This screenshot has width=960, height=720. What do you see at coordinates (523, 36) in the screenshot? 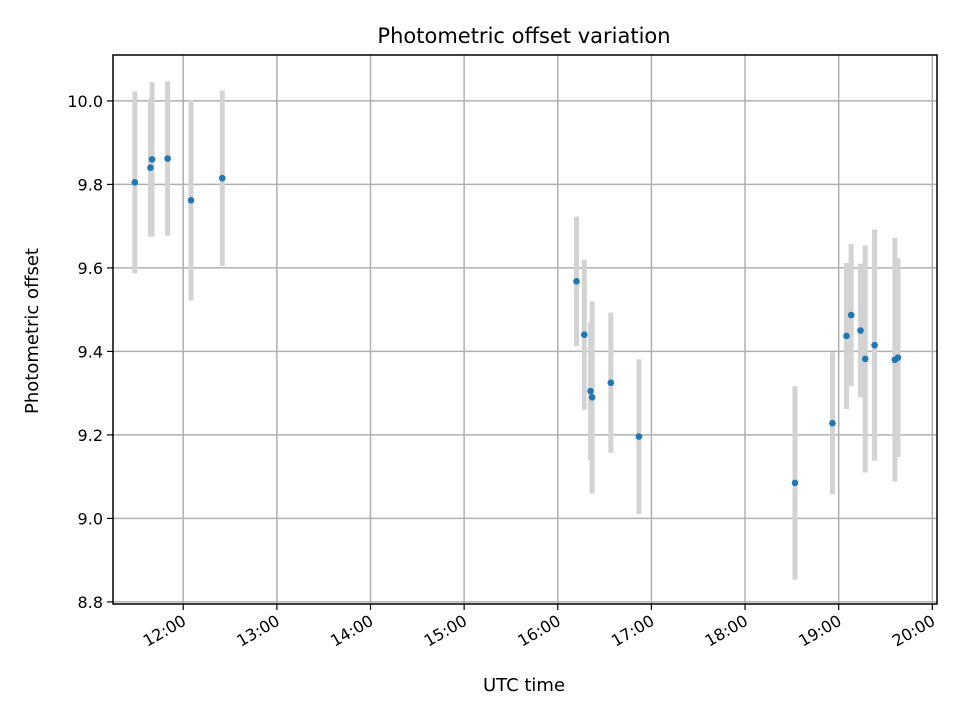
I see `chart-title: Photometric offset variation` at bounding box center [523, 36].